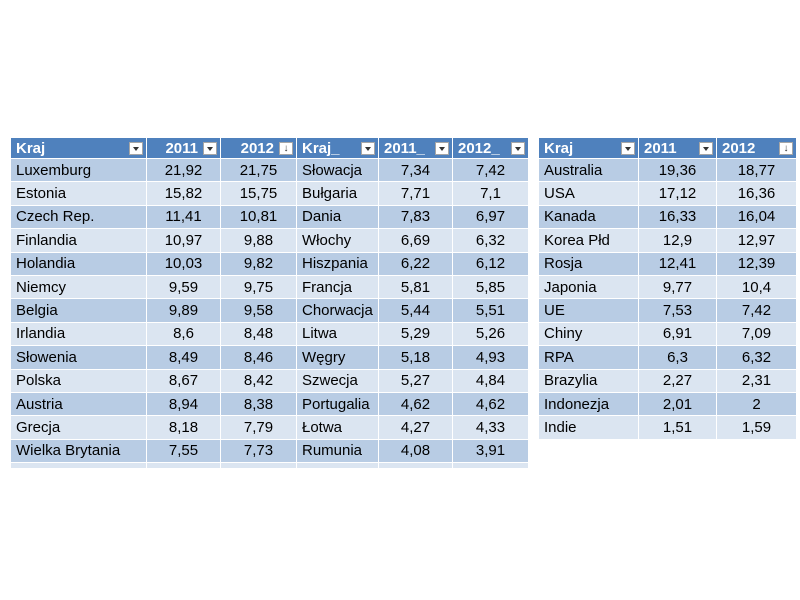  Describe the element at coordinates (78, 217) in the screenshot. I see `country-cell: Czech Rep.` at that location.